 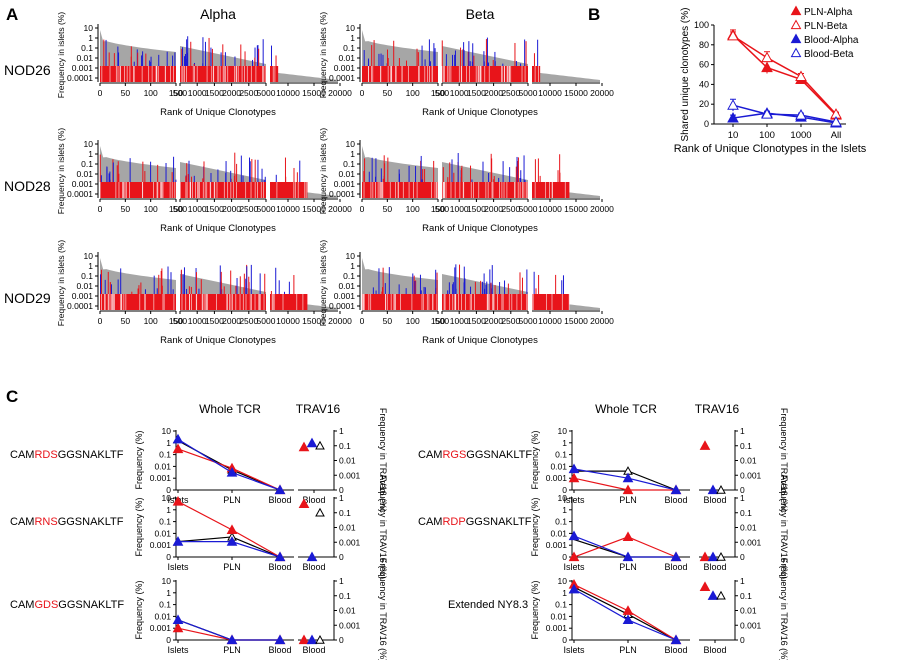 I want to click on red-marker, so click(x=628, y=489).